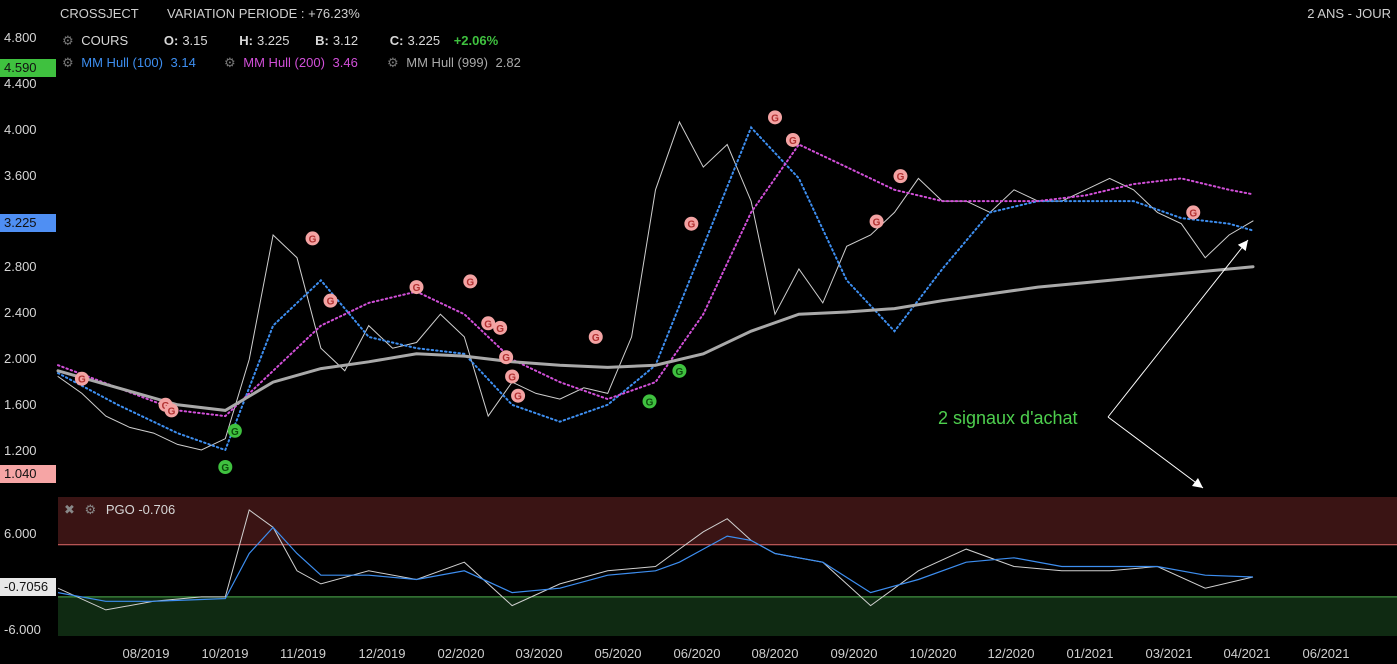 Image resolution: width=1397 pixels, height=664 pixels. What do you see at coordinates (20, 266) in the screenshot?
I see `y-tick: 2.800` at bounding box center [20, 266].